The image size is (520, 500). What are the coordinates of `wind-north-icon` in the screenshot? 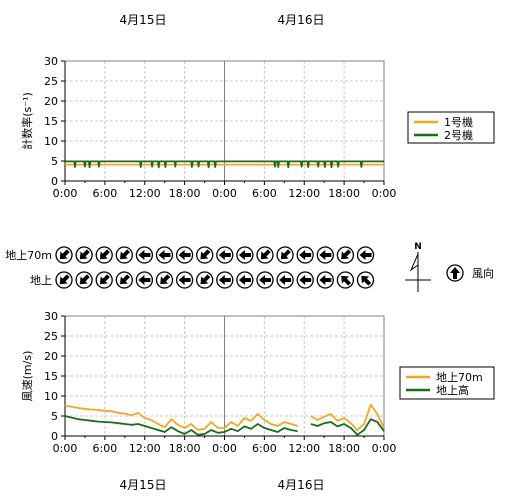 It's located at (455, 273).